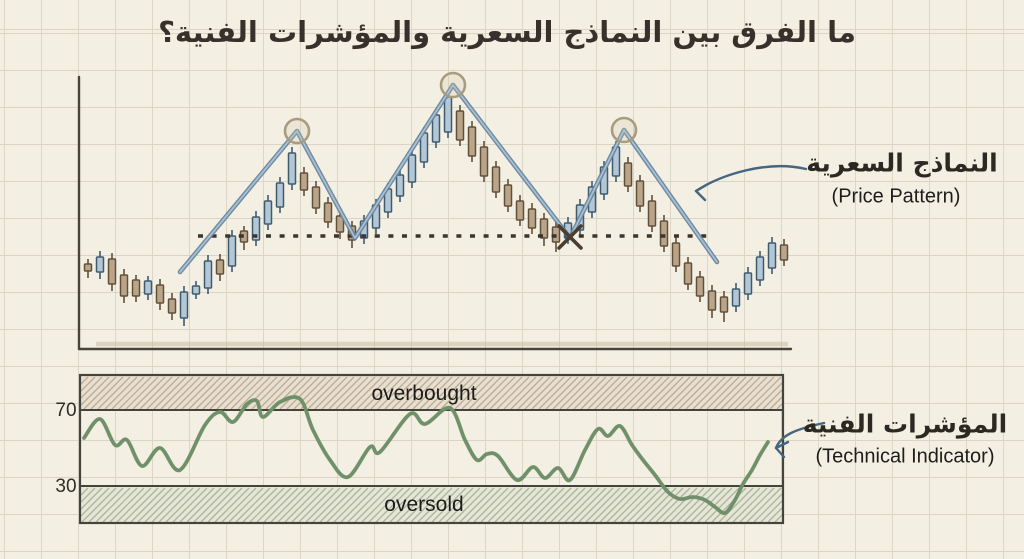 The height and width of the screenshot is (559, 1024). What do you see at coordinates (426, 455) in the screenshot?
I see `indicator-line` at bounding box center [426, 455].